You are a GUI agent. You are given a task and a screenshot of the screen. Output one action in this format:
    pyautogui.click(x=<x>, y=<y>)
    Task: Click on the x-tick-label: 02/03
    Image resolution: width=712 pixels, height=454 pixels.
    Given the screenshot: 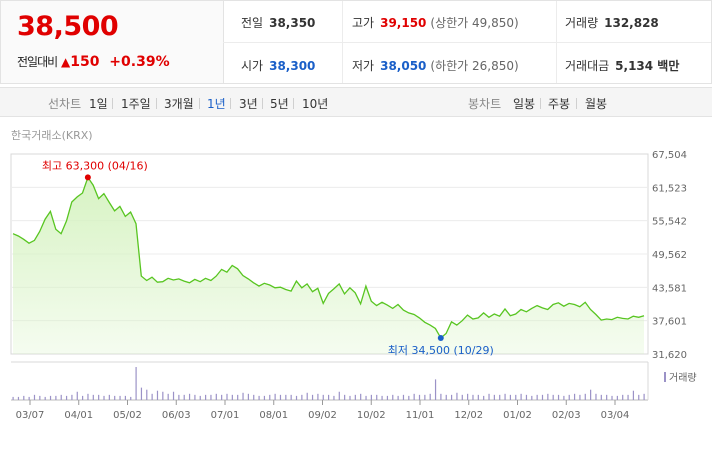 What is the action you would take?
    pyautogui.click(x=566, y=415)
    